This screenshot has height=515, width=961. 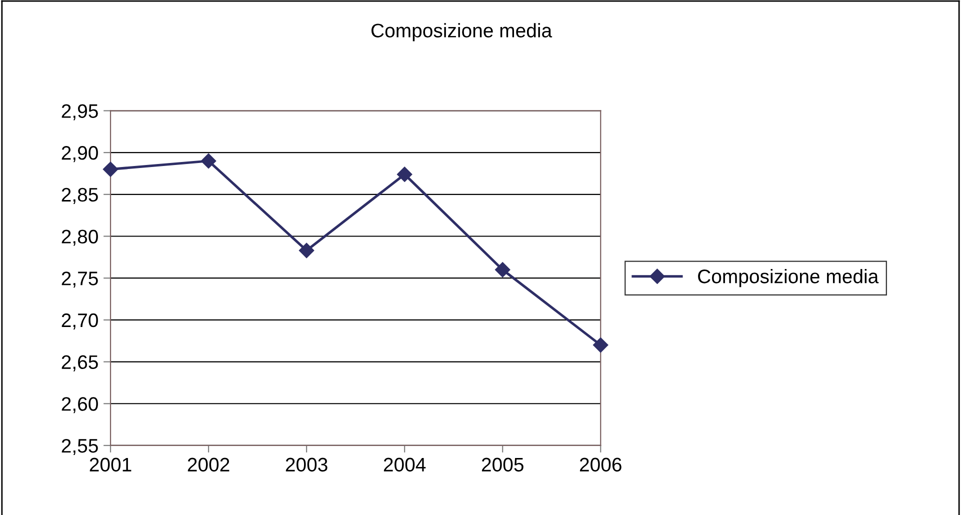 I want to click on y-tick-label: 2,90, so click(x=80, y=154).